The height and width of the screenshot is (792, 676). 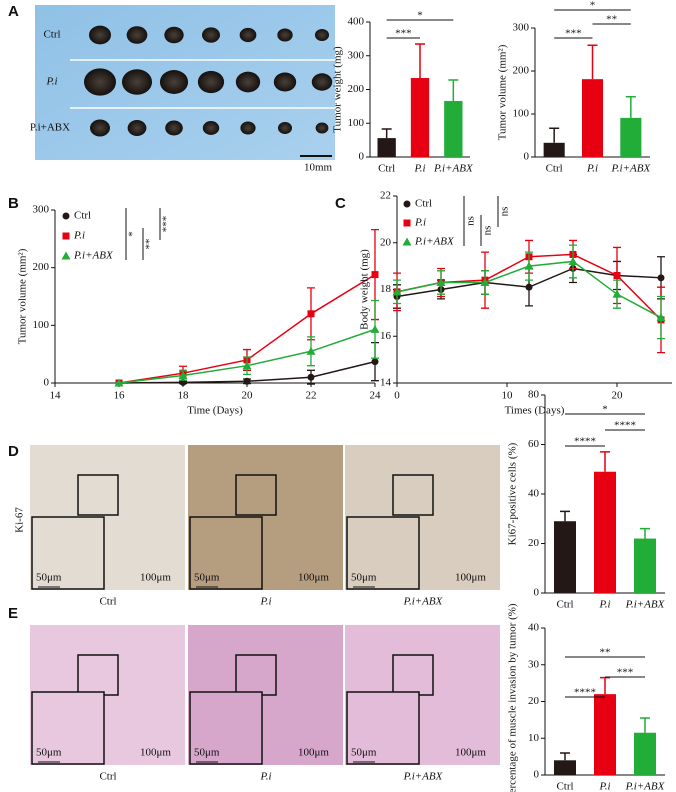 I want to click on legend-label: Ctrl, so click(x=423, y=204).